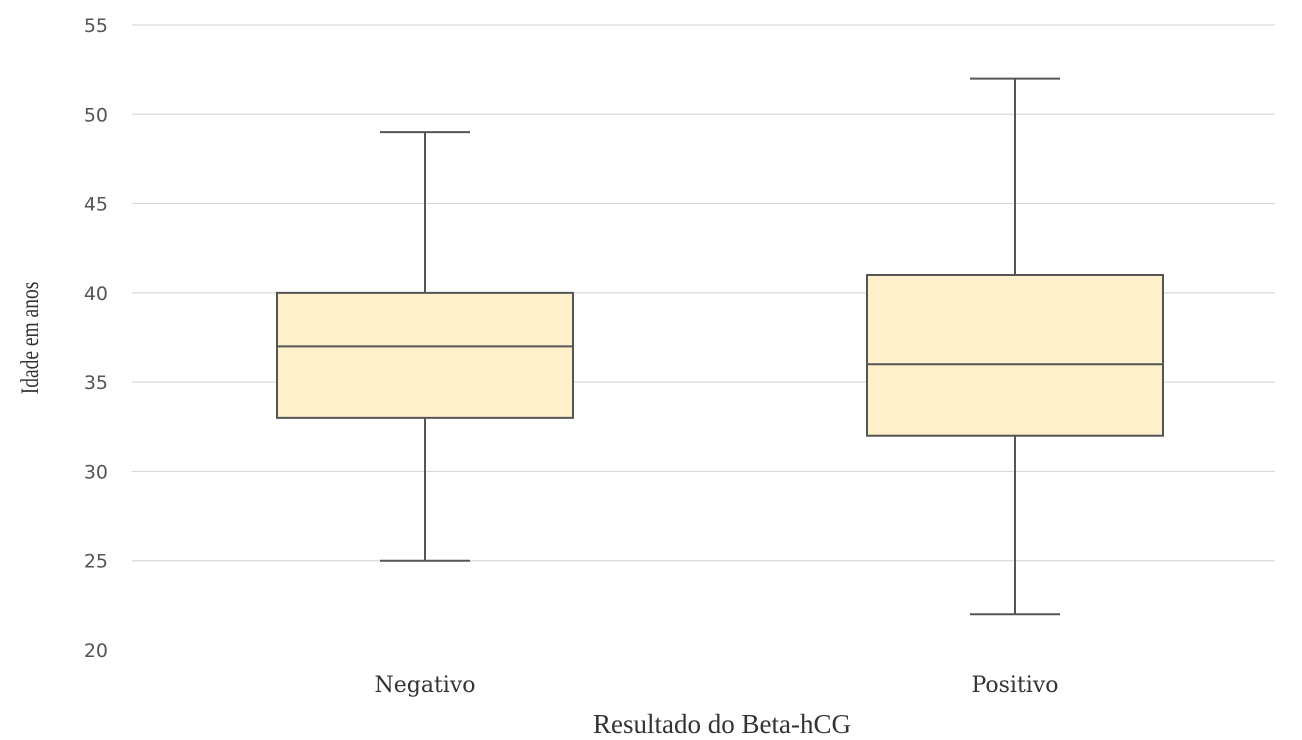 Image resolution: width=1302 pixels, height=740 pixels. I want to click on y-tick-label-25: 25, so click(96, 562).